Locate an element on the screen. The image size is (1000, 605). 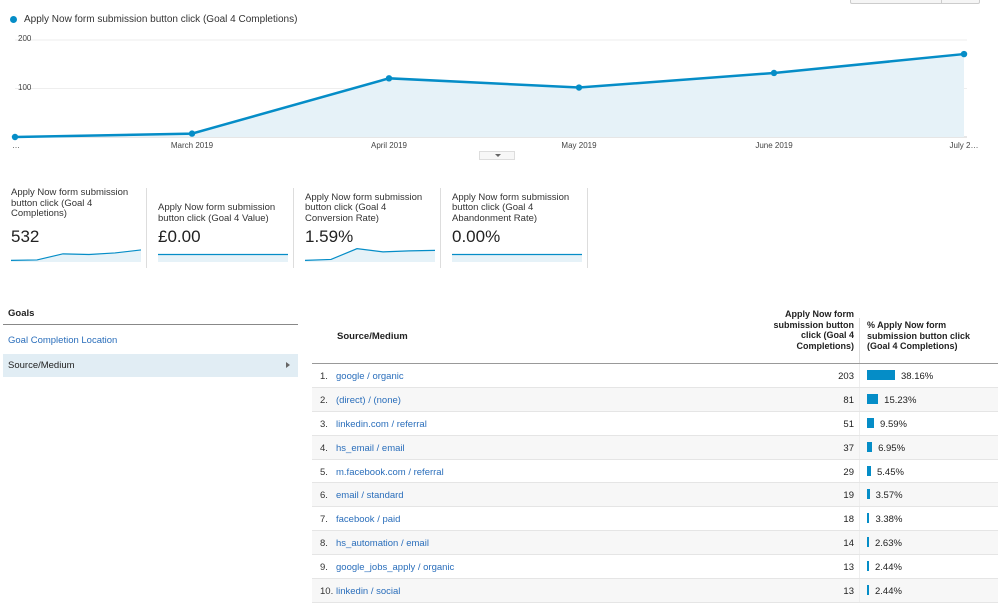
percent-value: 9.59% is located at coordinates (893, 424).